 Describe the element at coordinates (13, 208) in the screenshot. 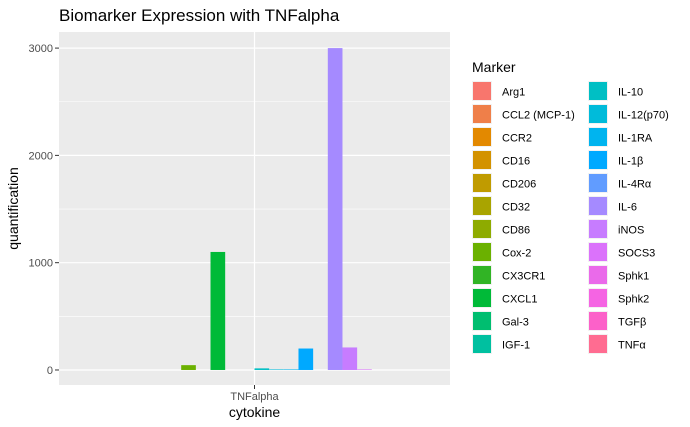

I see `y-axis-title: quantification` at that location.